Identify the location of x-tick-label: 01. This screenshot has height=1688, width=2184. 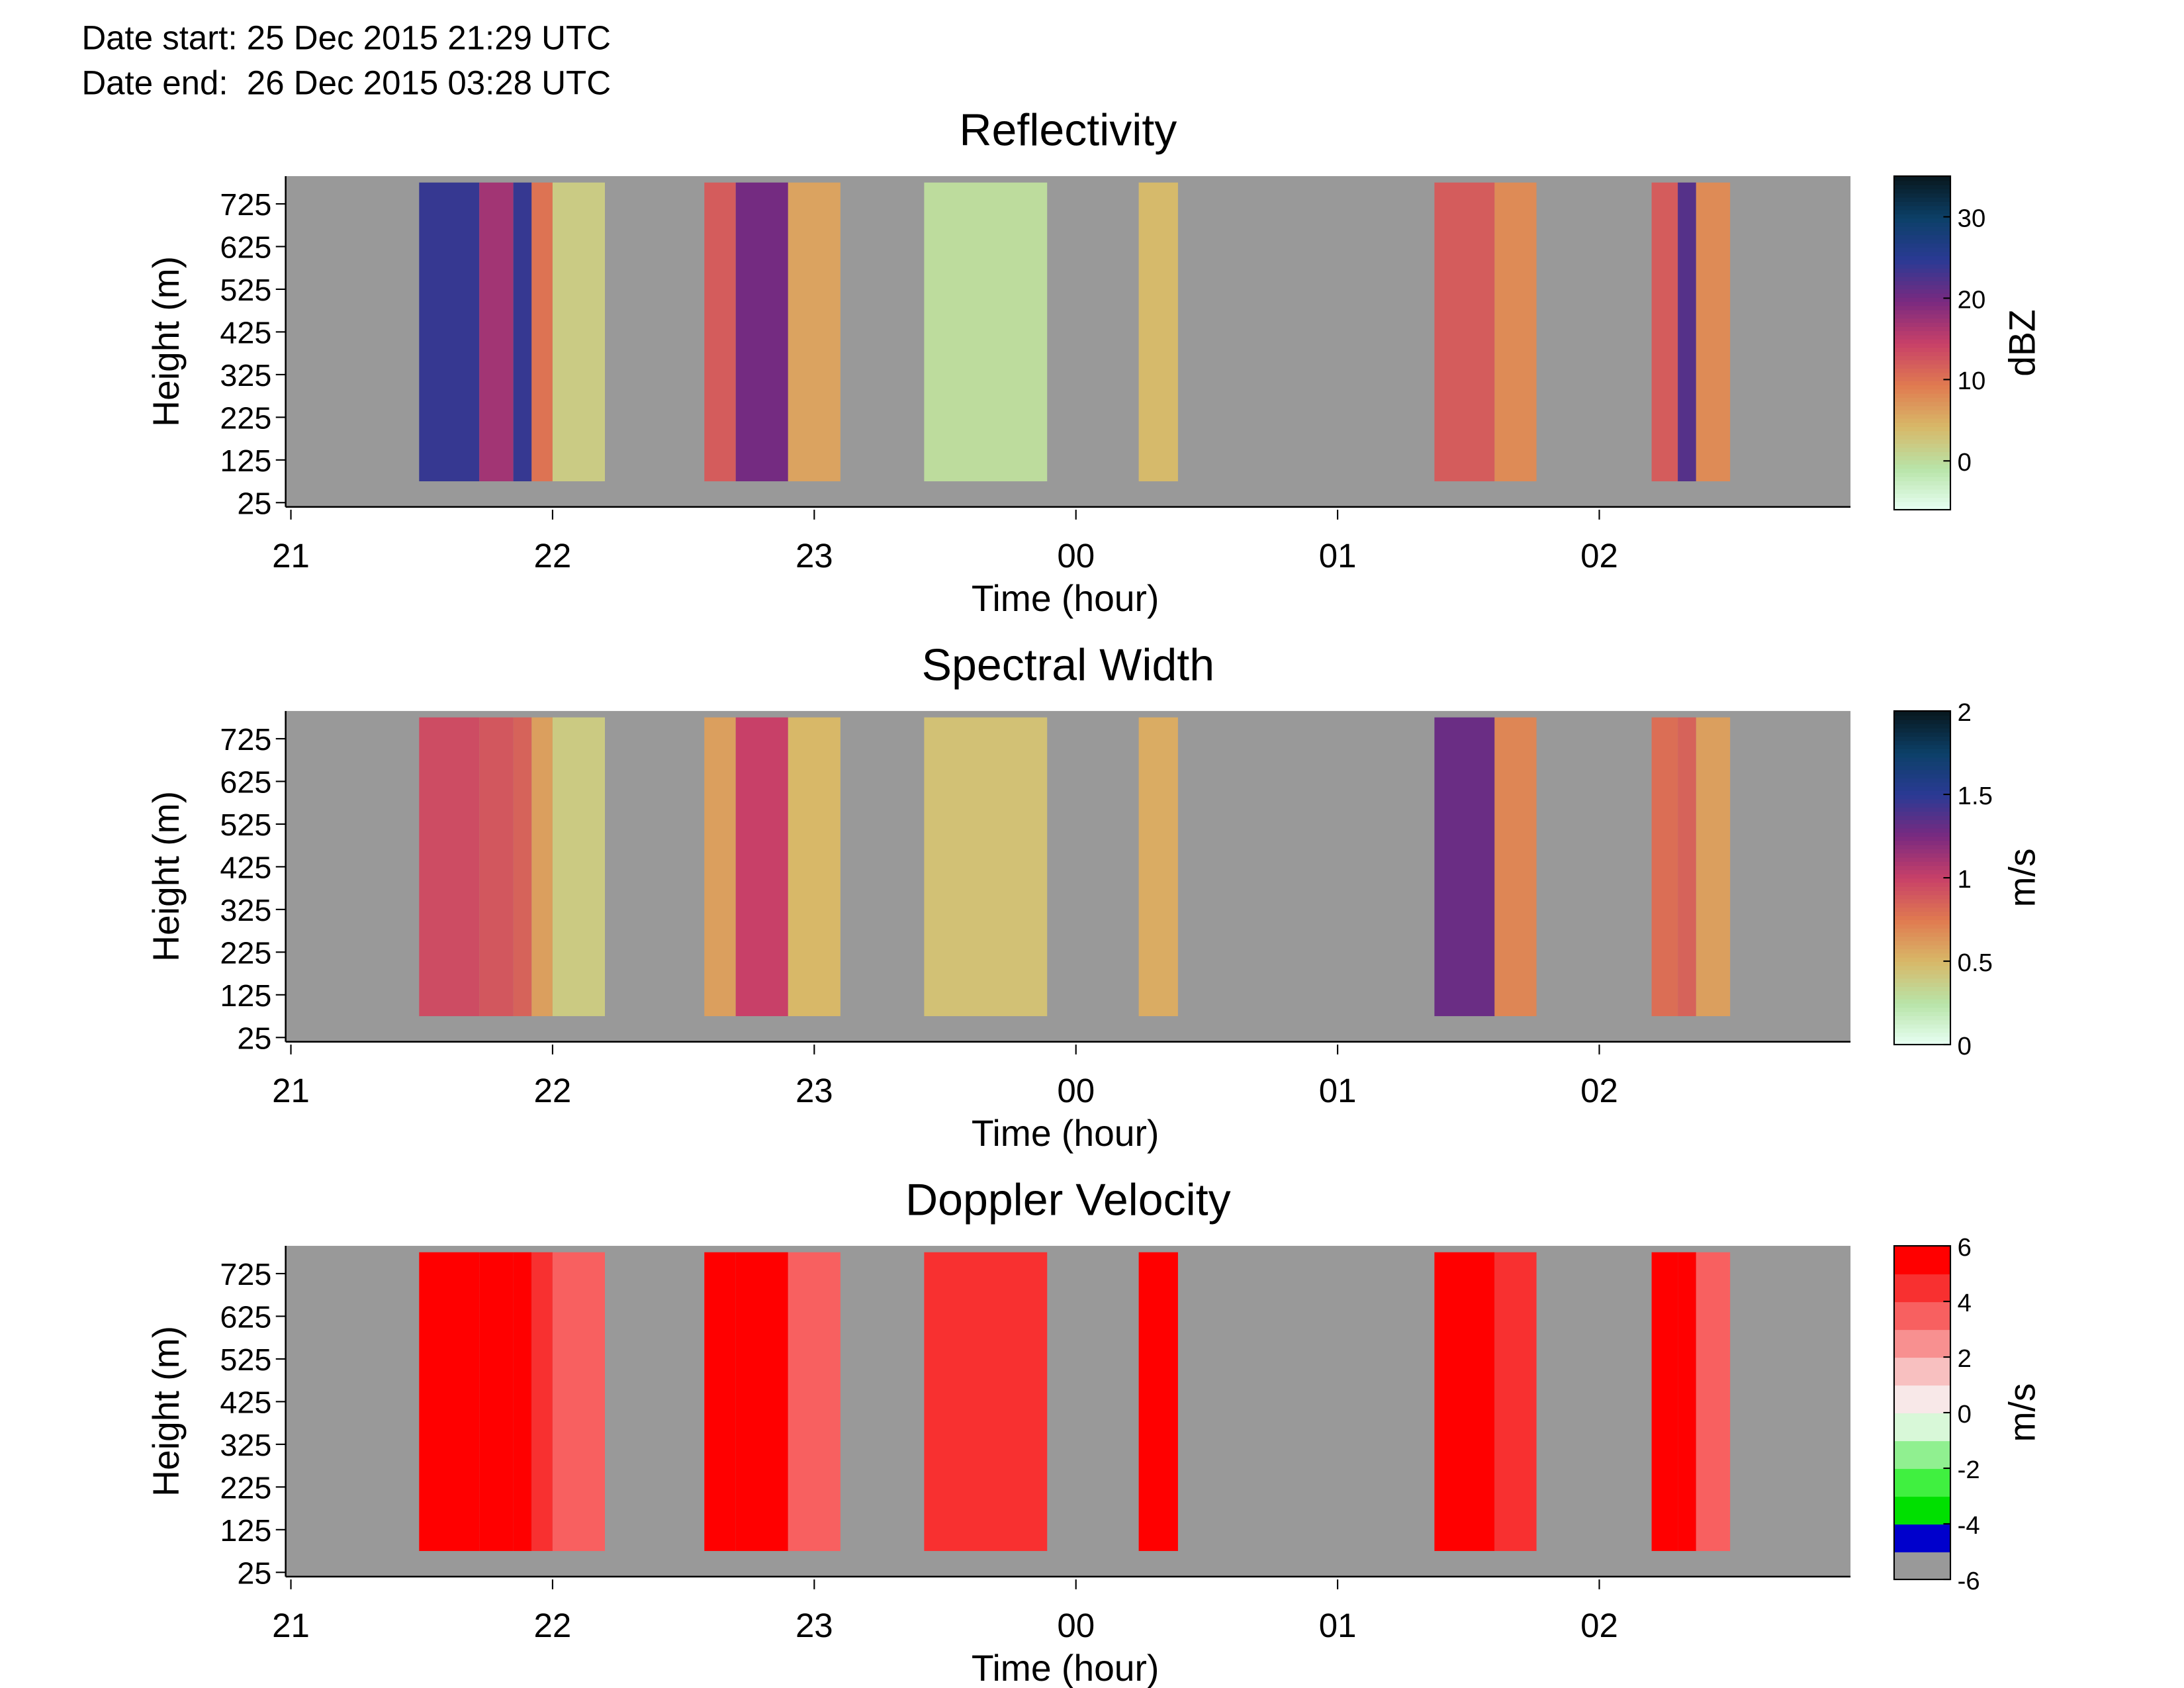
(1338, 556).